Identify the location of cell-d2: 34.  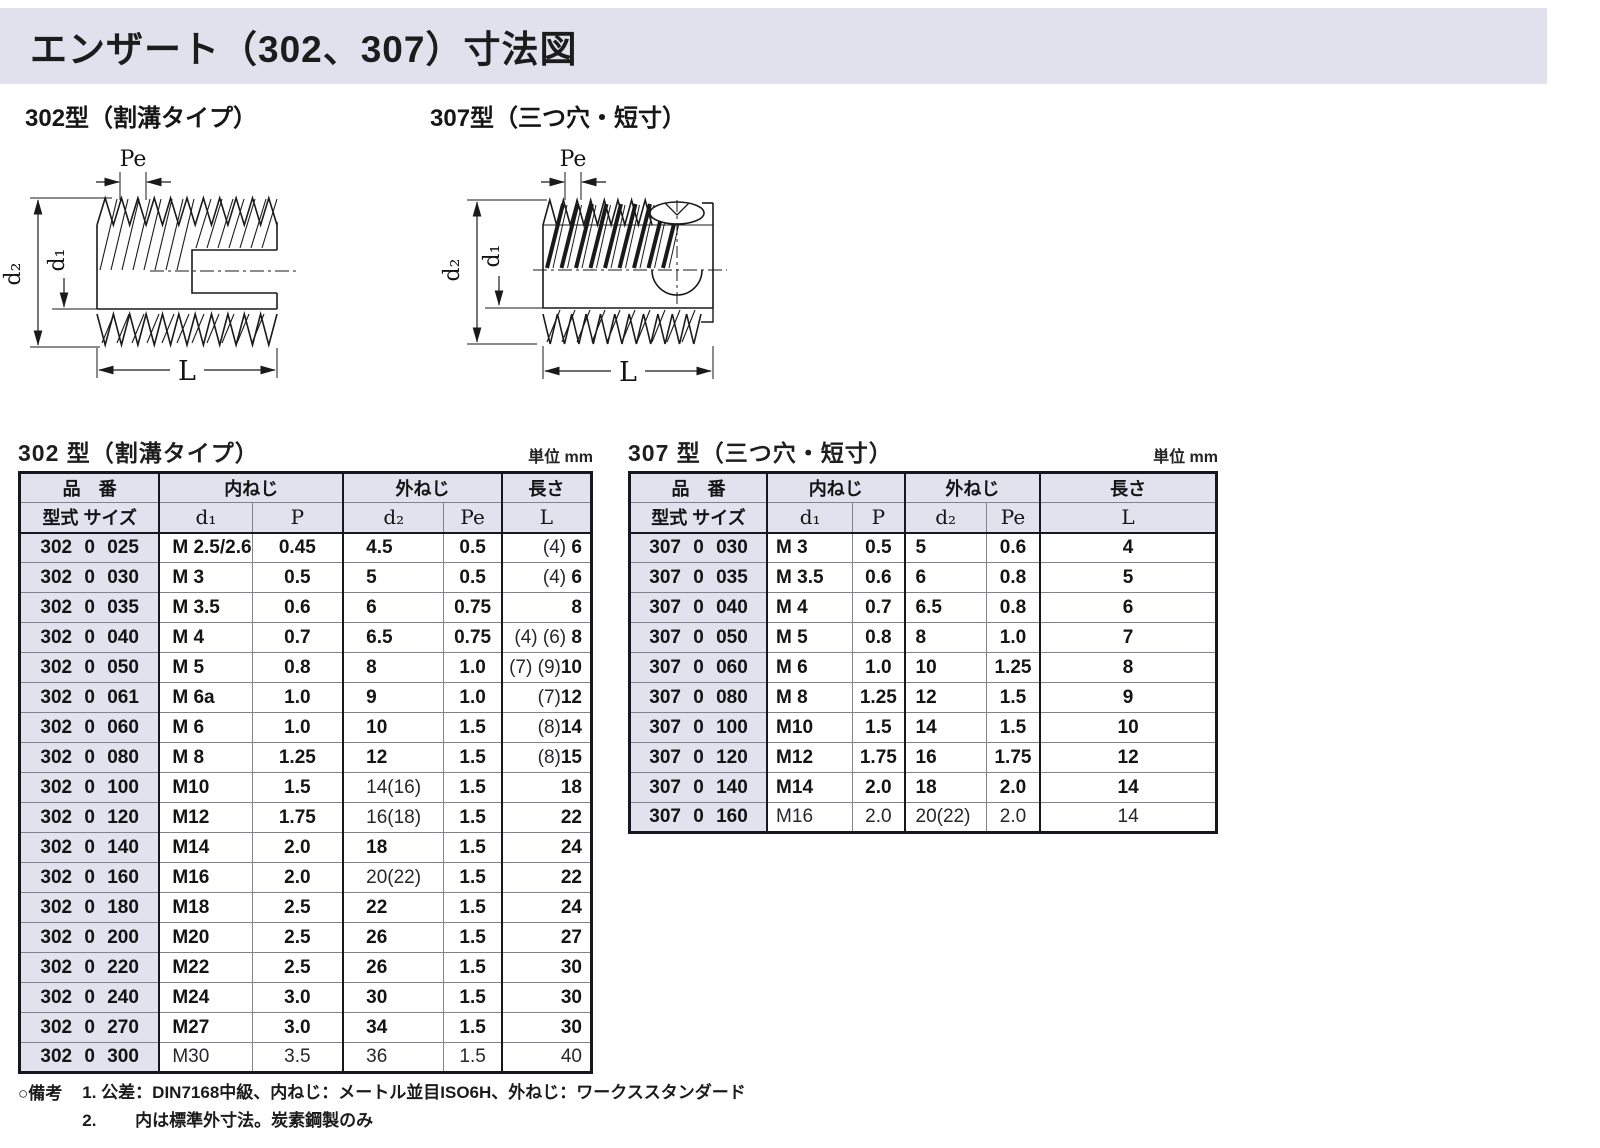
(393, 1027).